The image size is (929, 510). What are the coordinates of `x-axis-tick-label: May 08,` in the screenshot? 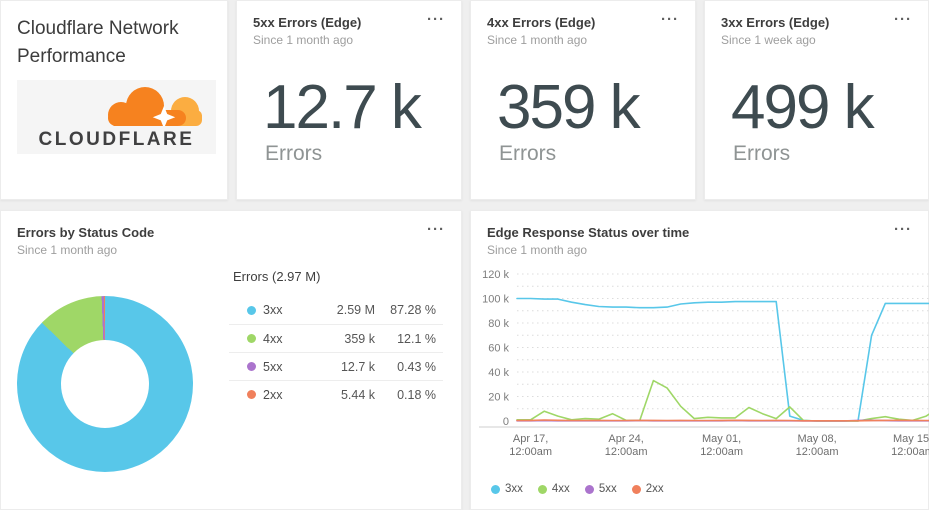 It's located at (817, 439).